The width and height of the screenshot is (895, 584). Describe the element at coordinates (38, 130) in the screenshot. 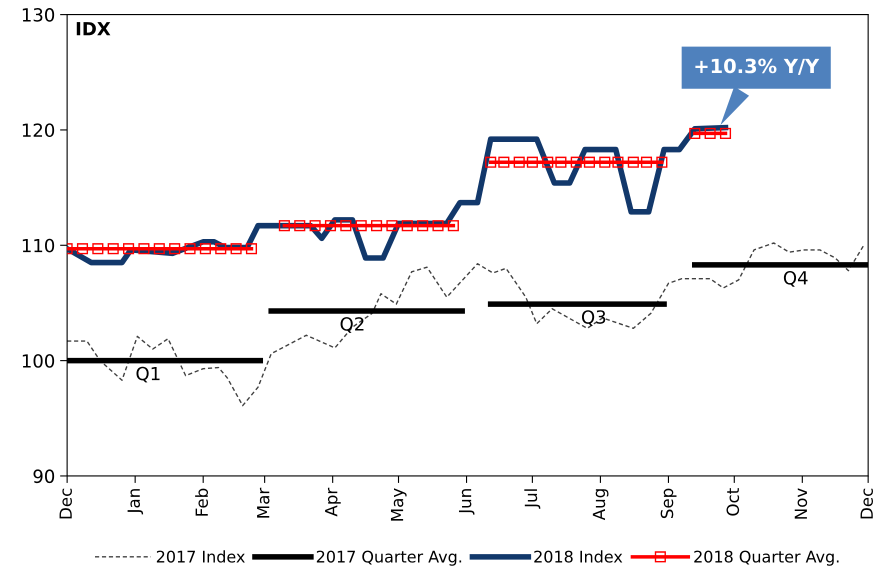

I see `y-tick-label: 120` at that location.